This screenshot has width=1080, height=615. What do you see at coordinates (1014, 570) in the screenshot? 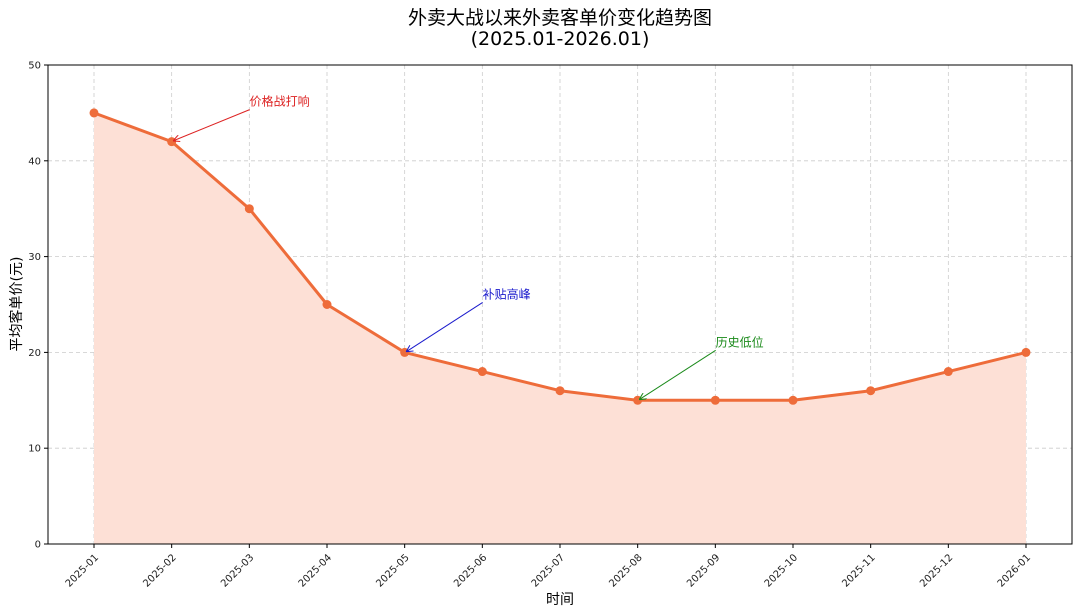
I see `x-tick-label: 2026-01` at bounding box center [1014, 570].